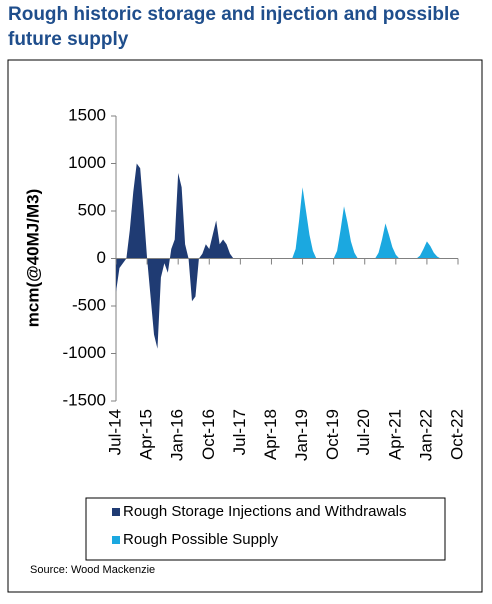  What do you see at coordinates (146, 434) in the screenshot?
I see `x-tick-label: Apr-15` at bounding box center [146, 434].